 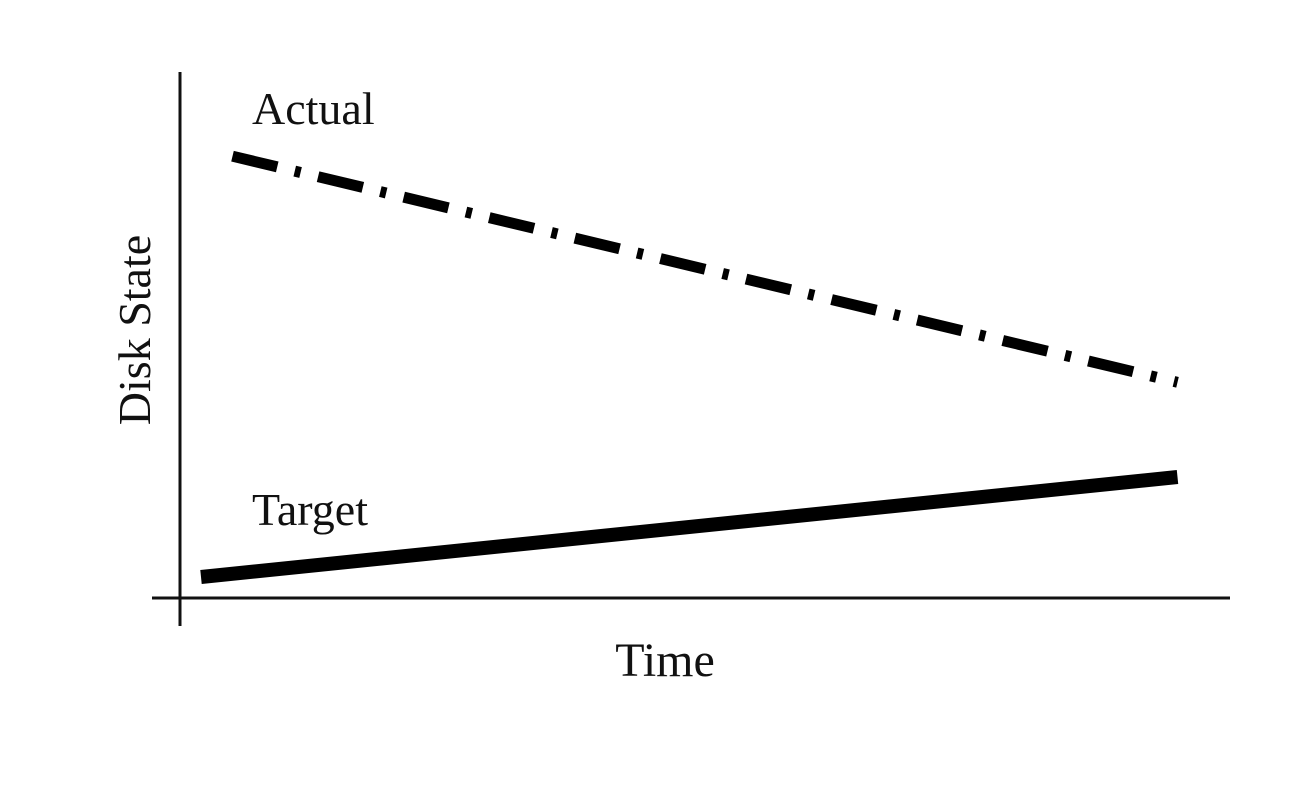 What do you see at coordinates (313, 108) in the screenshot?
I see `series-label-actual: Actual` at bounding box center [313, 108].